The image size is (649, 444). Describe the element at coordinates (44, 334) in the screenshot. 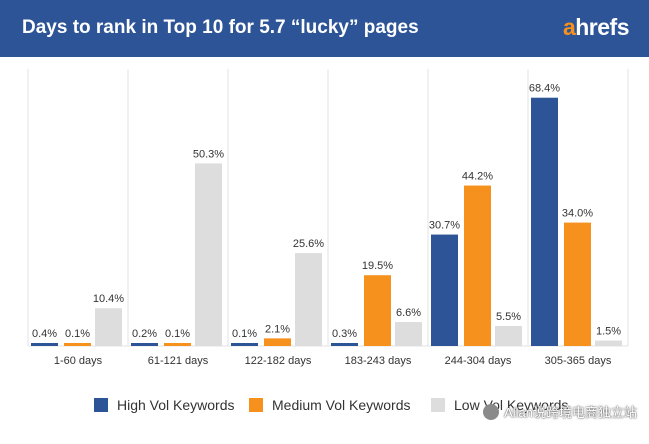

I see `data-label: 0.4%` at that location.